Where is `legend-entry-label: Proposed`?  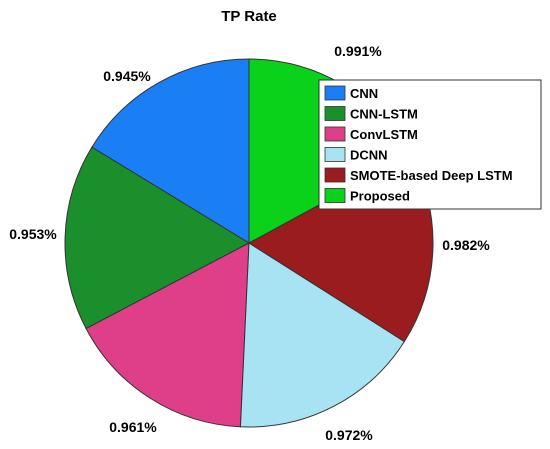 legend-entry-label: Proposed is located at coordinates (380, 196).